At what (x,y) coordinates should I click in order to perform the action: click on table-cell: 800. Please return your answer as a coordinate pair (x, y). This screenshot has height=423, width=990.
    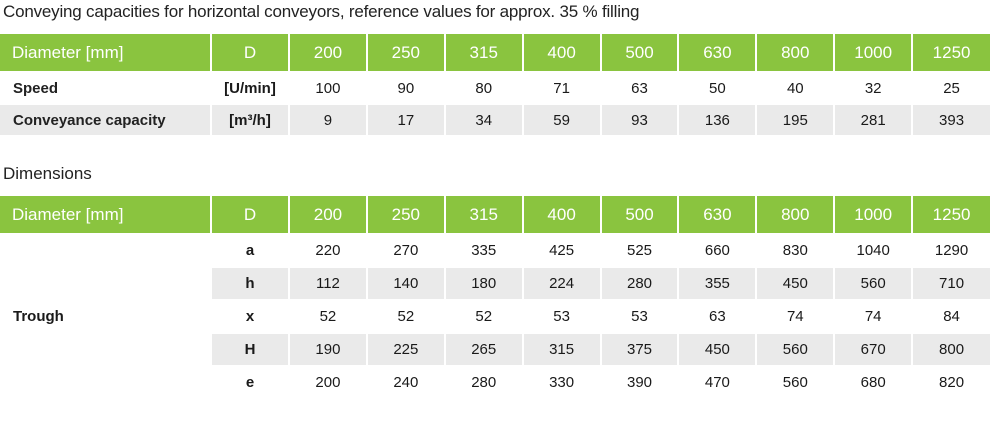
    Looking at the image, I should click on (951, 349).